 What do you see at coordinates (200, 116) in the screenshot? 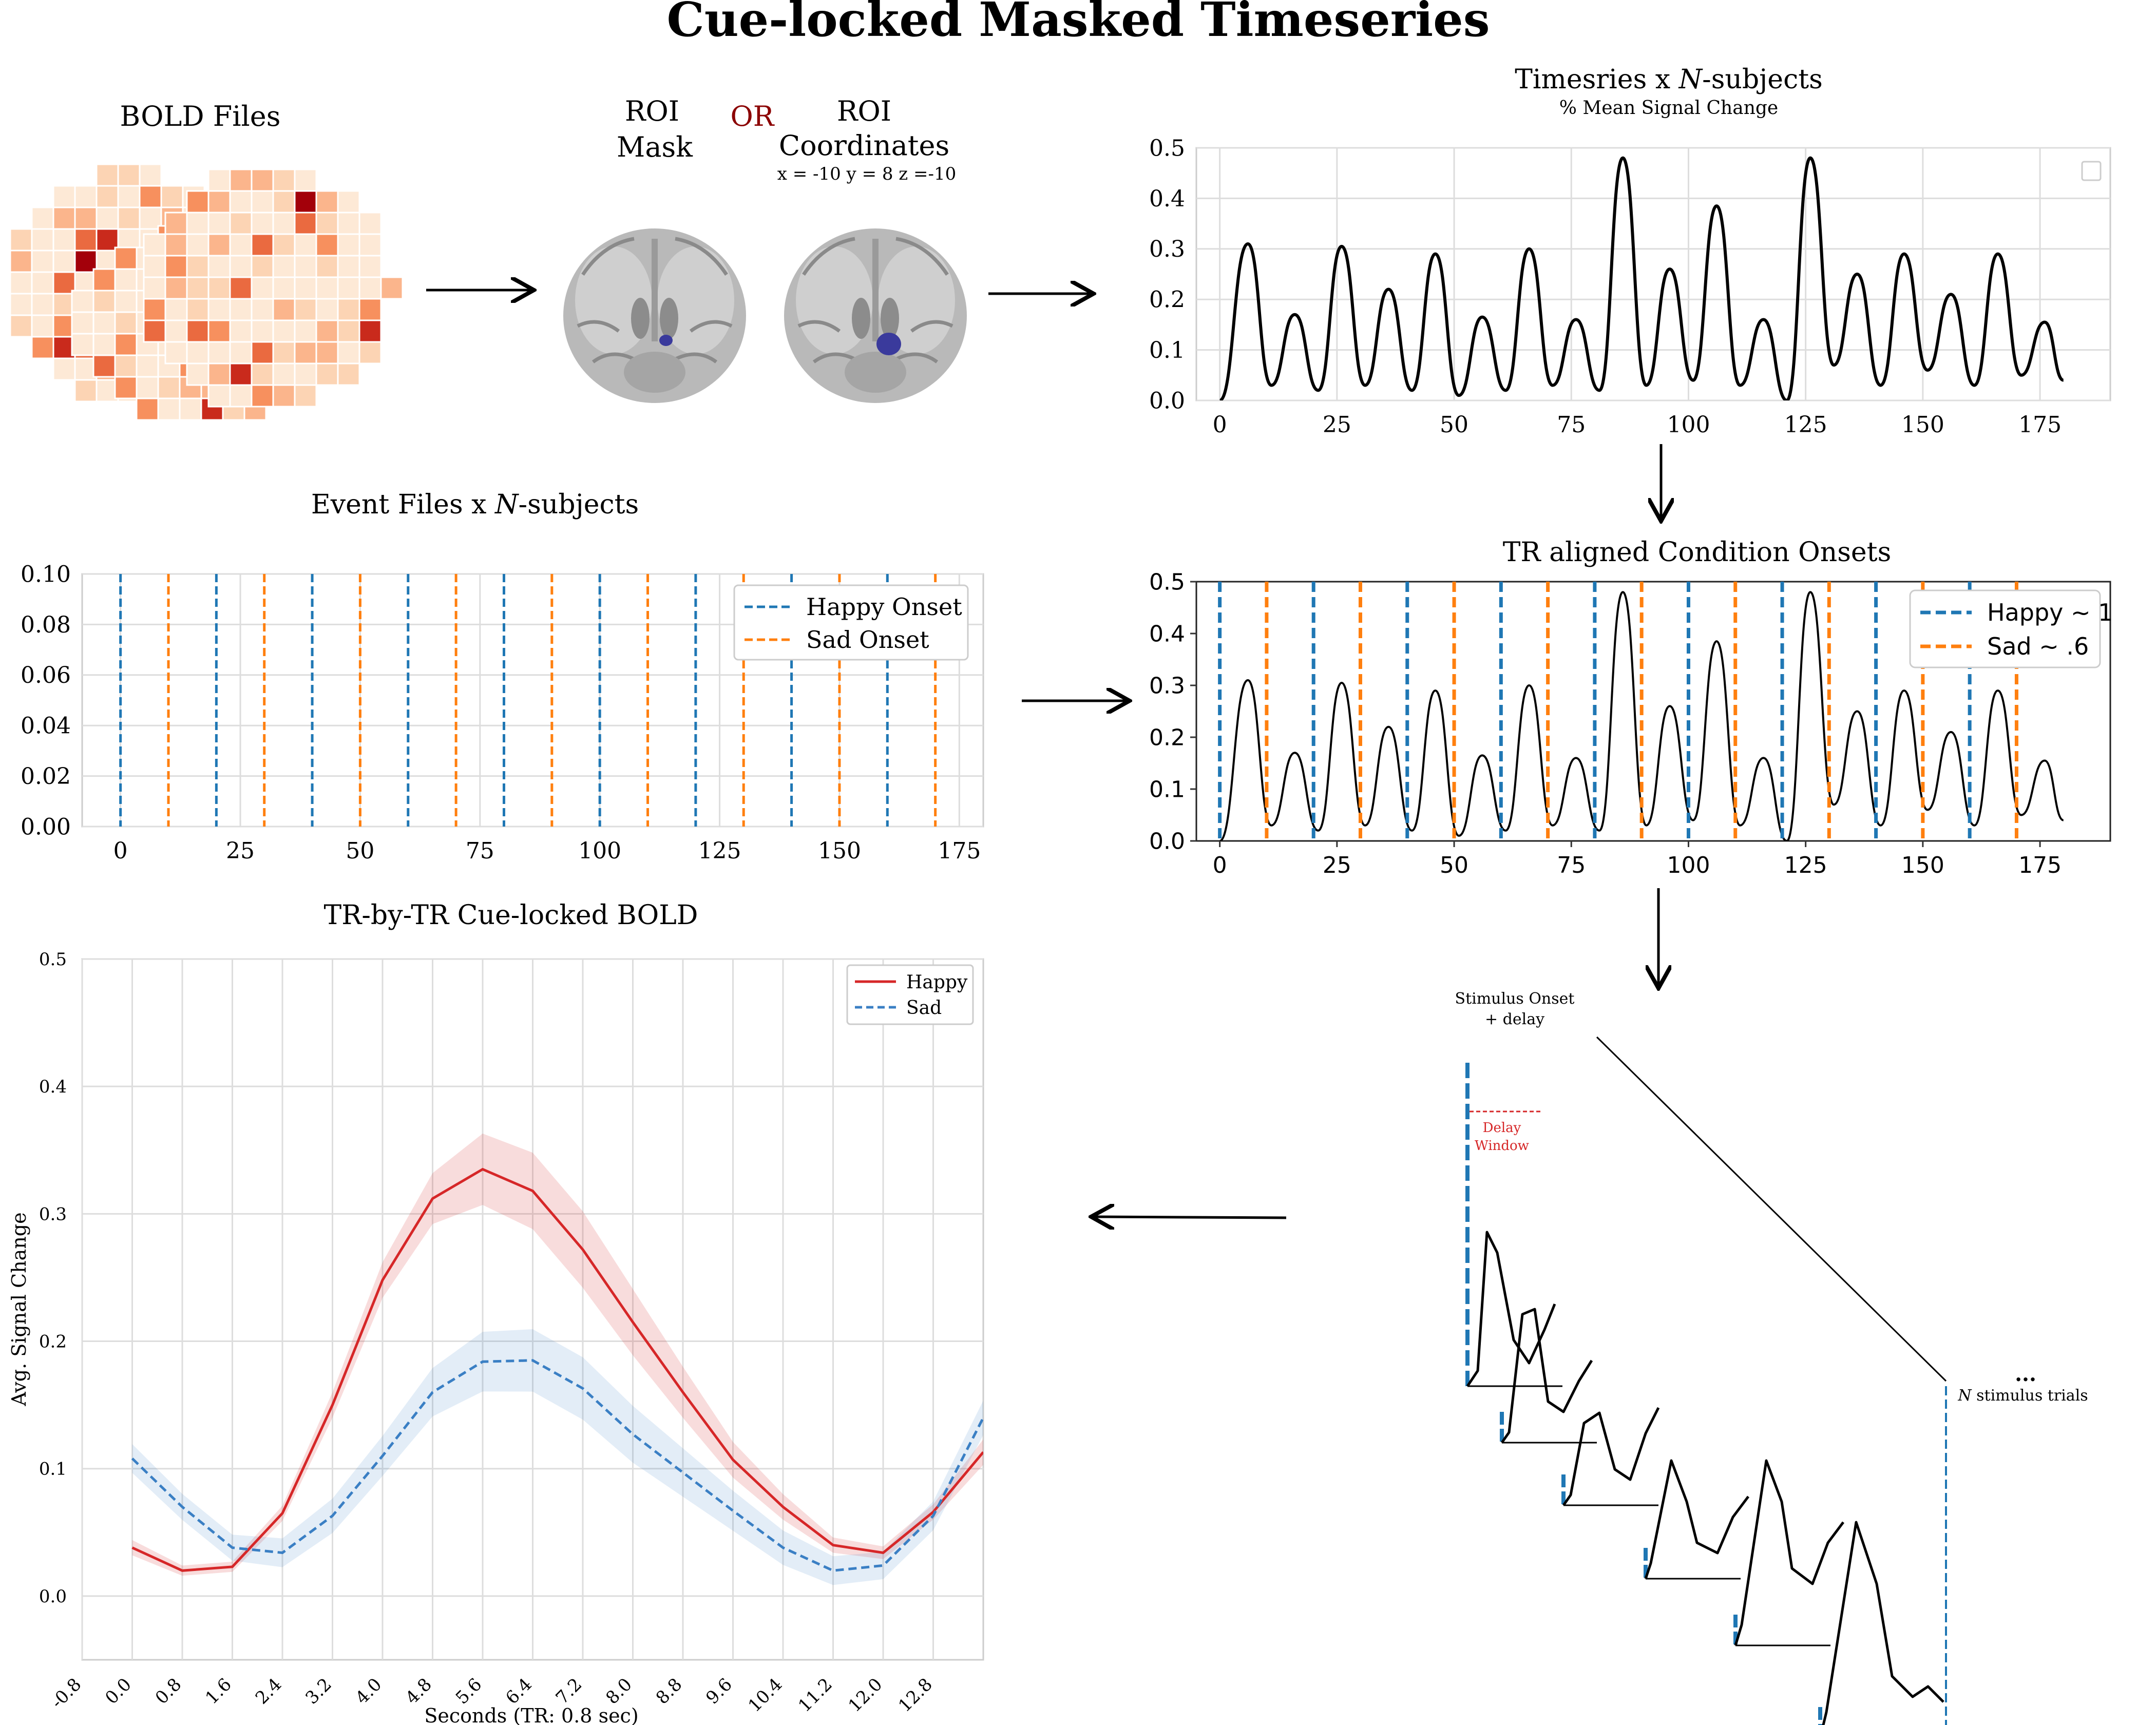
I see `bold-files-label: BOLD Files` at bounding box center [200, 116].